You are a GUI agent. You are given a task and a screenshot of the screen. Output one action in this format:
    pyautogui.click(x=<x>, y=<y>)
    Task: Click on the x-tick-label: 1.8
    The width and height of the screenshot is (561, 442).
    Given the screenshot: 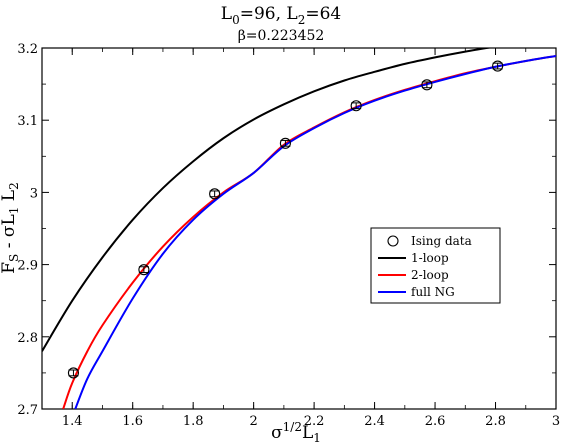 What is the action you would take?
    pyautogui.click(x=193, y=421)
    